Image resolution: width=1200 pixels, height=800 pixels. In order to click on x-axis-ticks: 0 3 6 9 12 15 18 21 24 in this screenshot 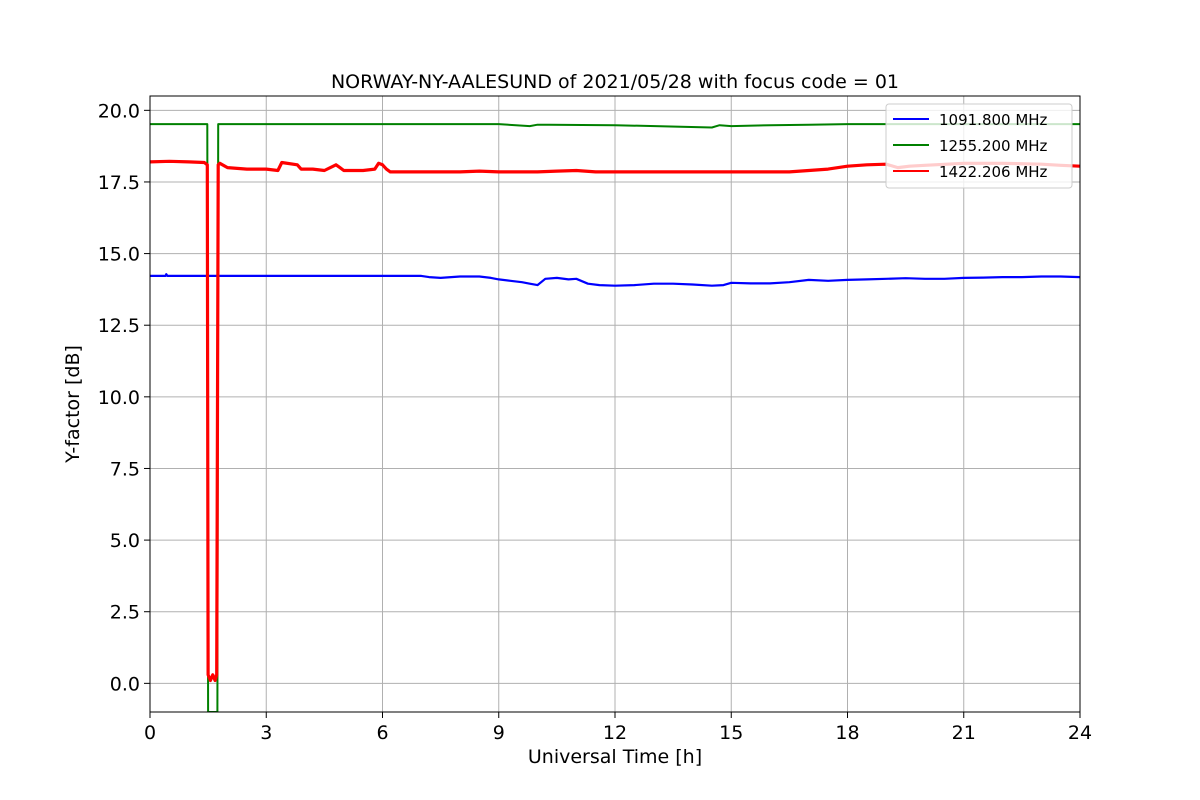, I will do `click(618, 728)`.